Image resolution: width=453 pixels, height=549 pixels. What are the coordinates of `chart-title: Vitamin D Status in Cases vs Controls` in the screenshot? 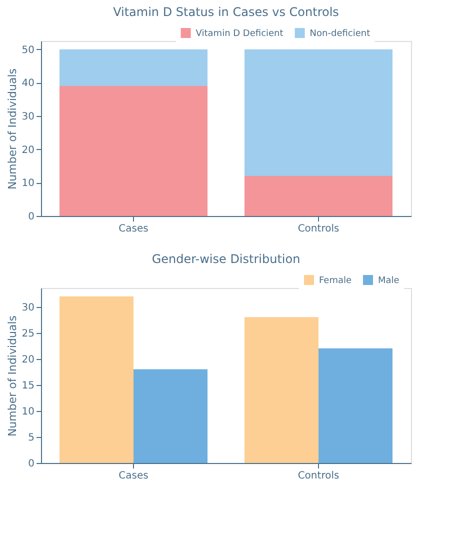 It's located at (226, 12).